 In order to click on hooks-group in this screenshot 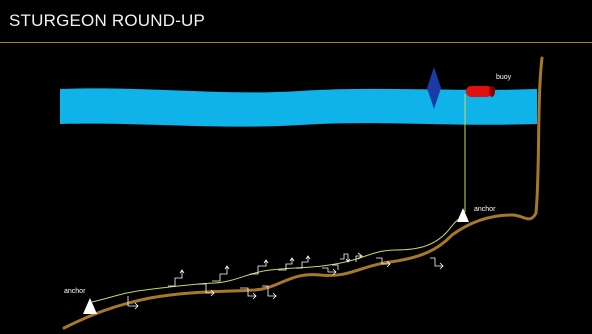, I will do `click(285, 281)`.